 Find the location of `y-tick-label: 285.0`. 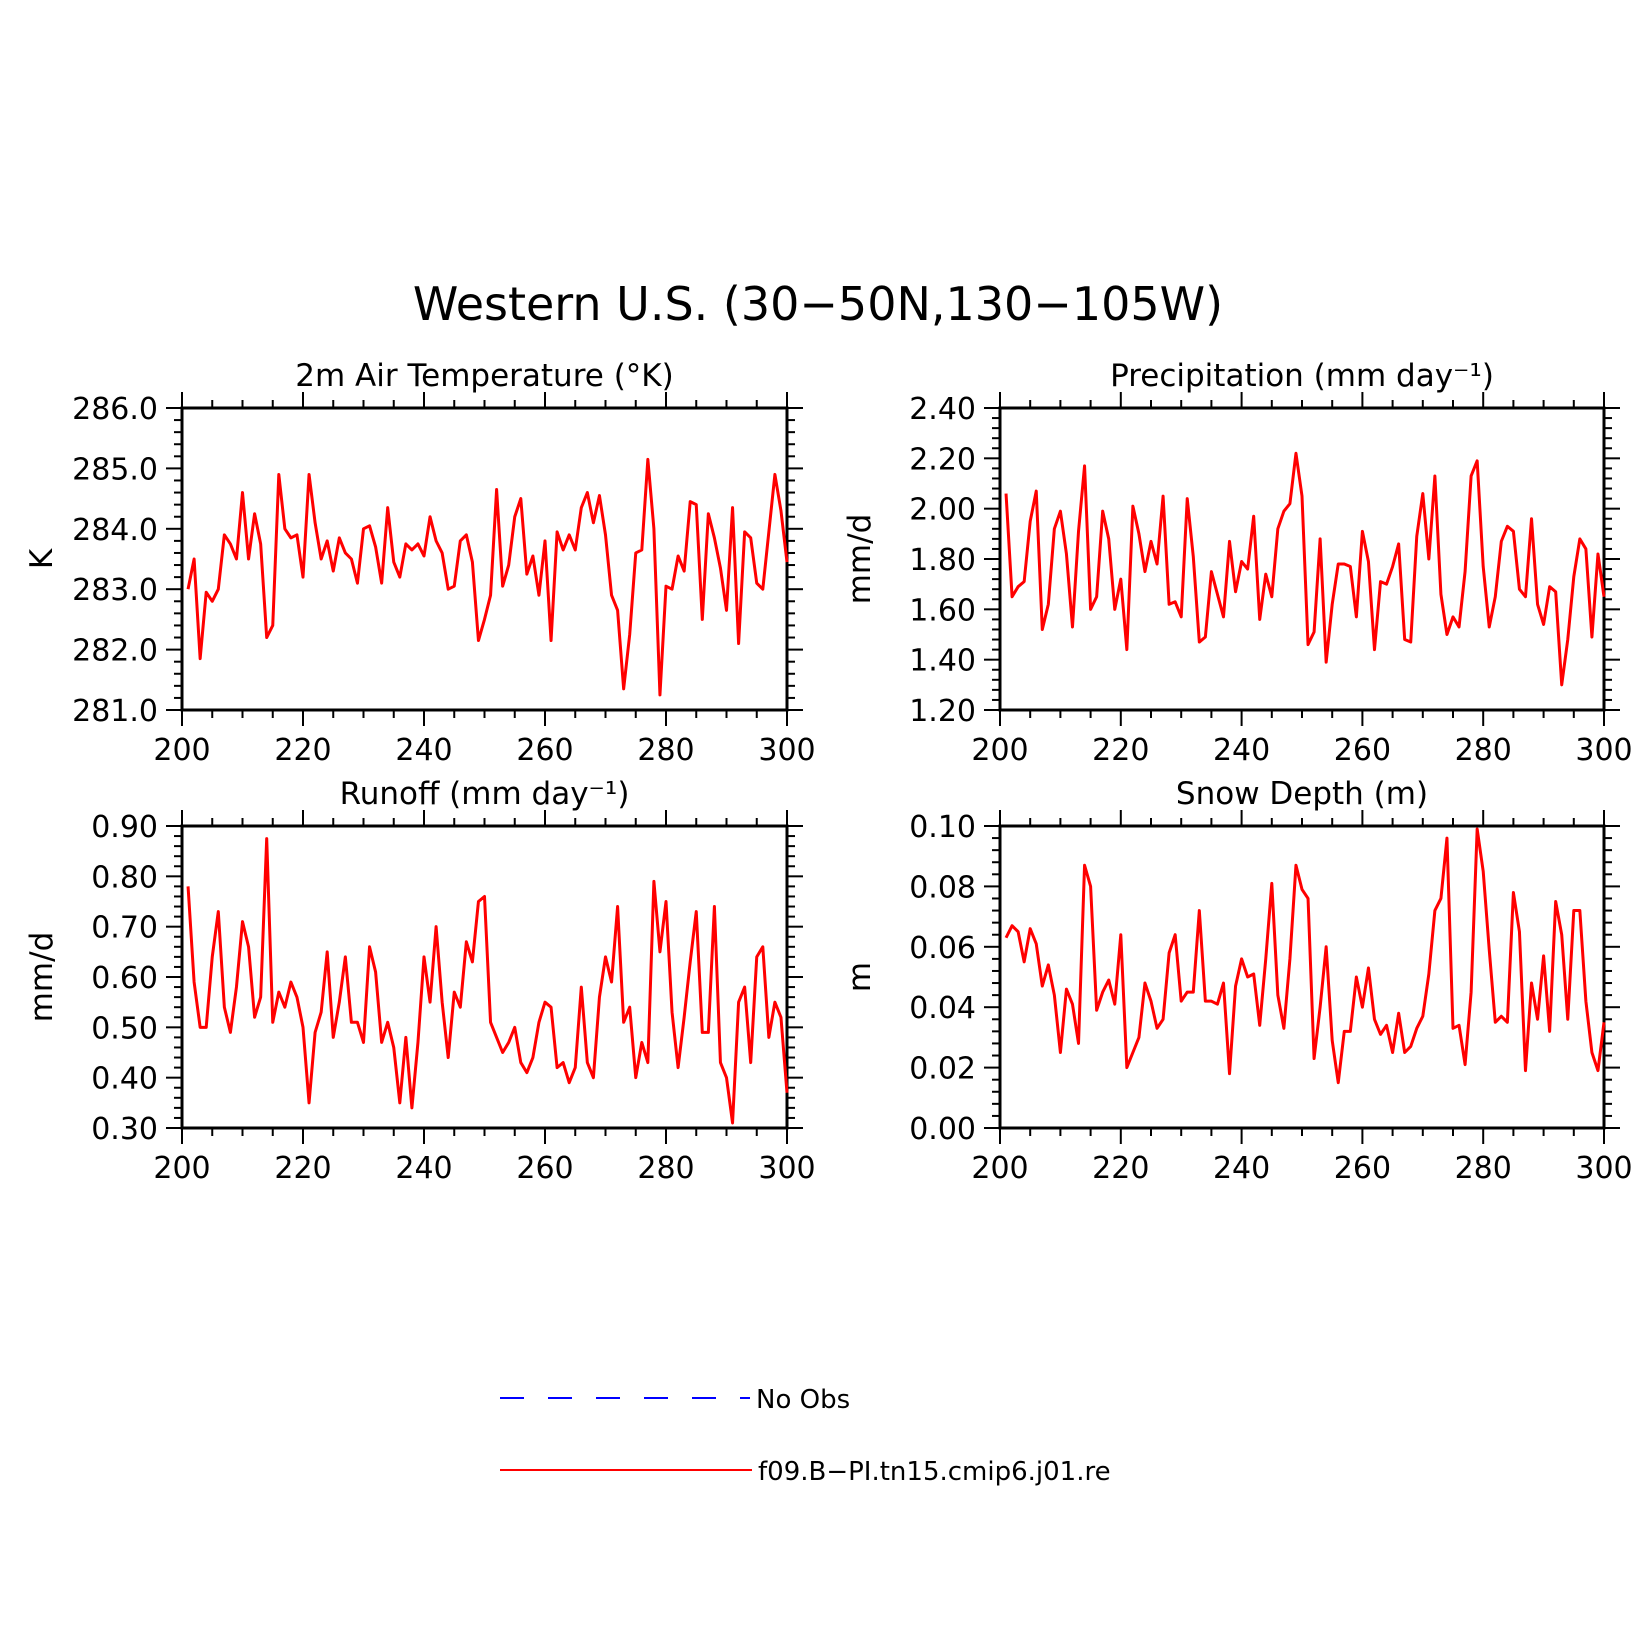

y-tick-label: 285.0 is located at coordinates (115, 469).